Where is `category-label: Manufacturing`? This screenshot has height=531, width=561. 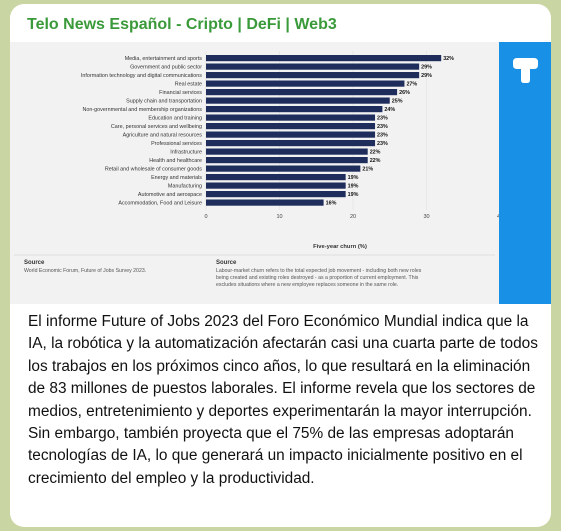
category-label: Manufacturing is located at coordinates (185, 187).